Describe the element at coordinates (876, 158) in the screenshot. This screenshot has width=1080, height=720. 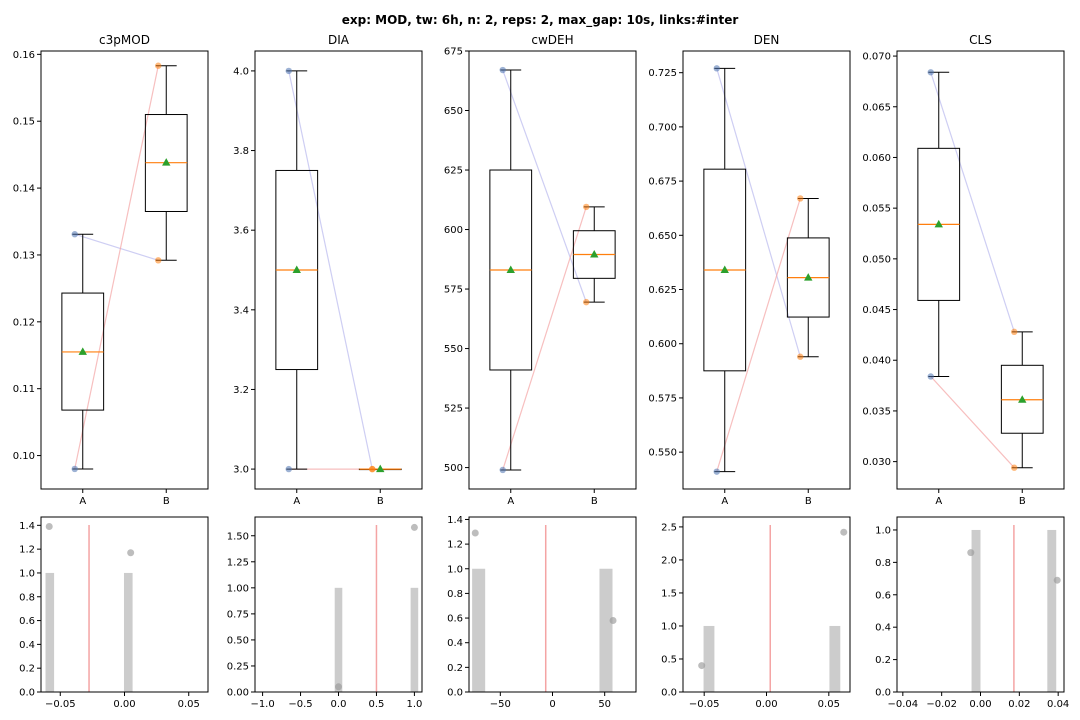
I see `y-tick-label: 0.060` at that location.